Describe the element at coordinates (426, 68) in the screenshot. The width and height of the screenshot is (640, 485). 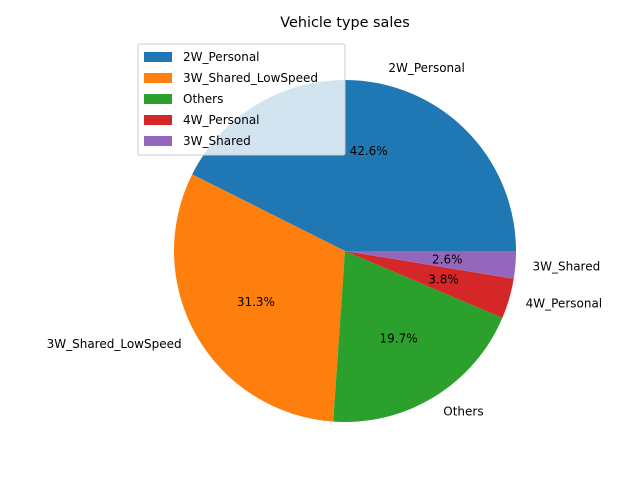
I see `category-label-2w-personal: 2W_Personal` at that location.